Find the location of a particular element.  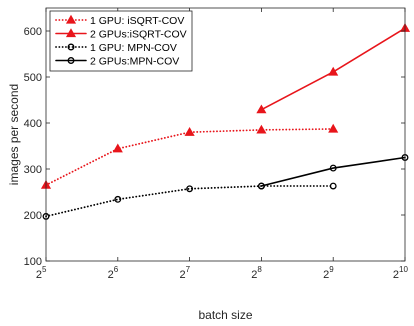

x-tick-exponent: 8 is located at coordinates (259, 269).